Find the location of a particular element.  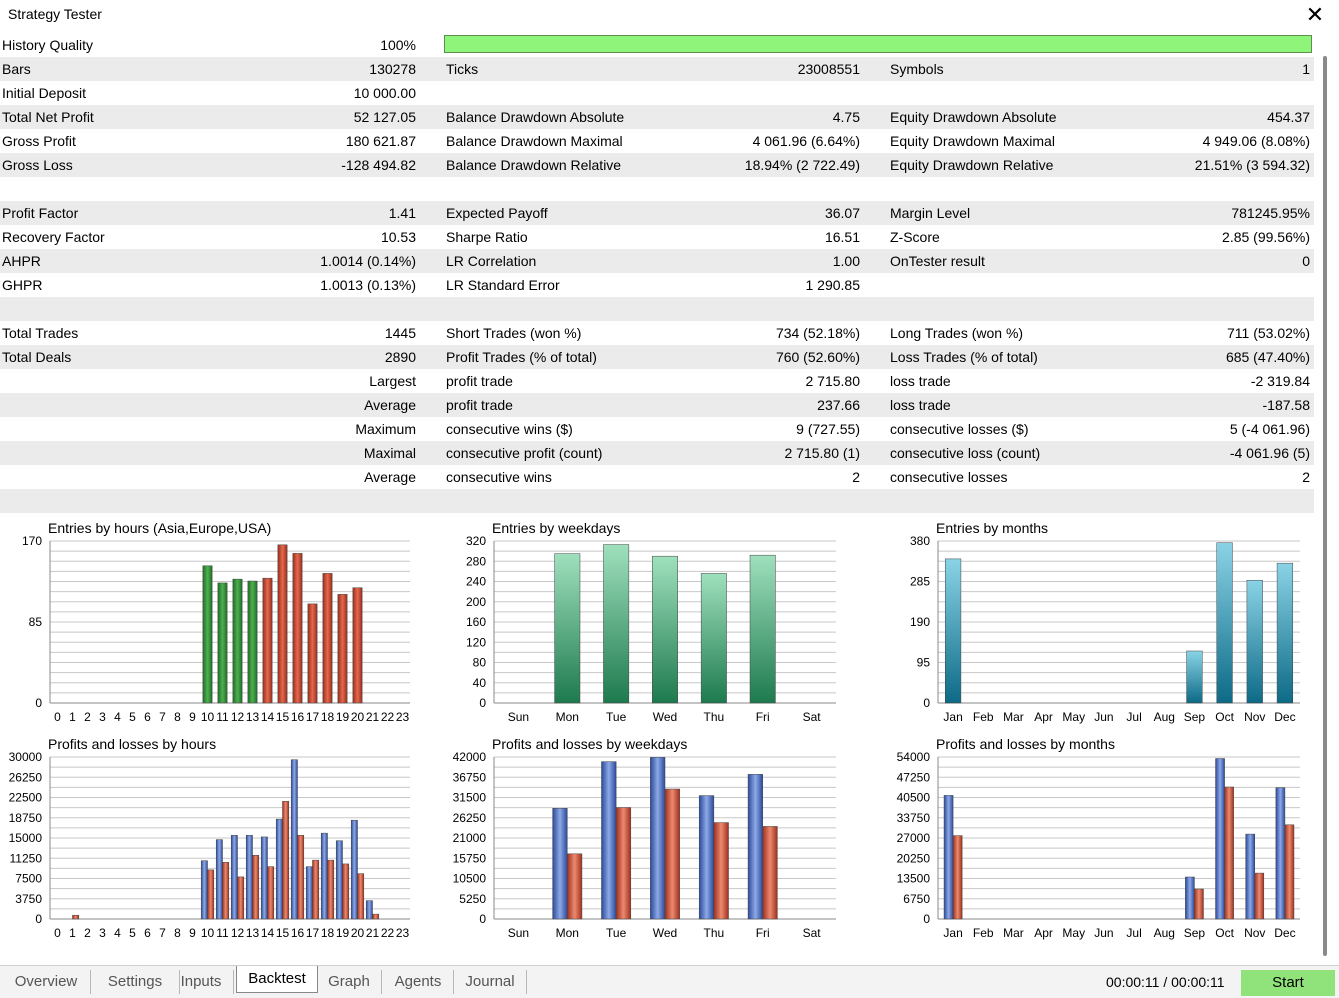

stat-label: loss trade is located at coordinates (920, 381).